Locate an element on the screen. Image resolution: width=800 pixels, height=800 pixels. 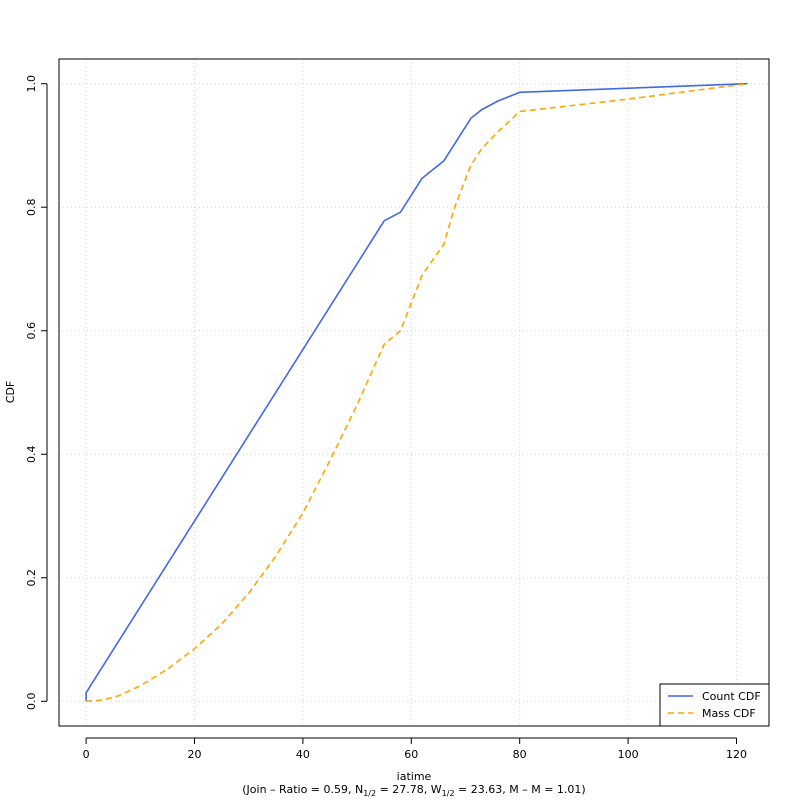
y-axis: 0.0 0.2 0.4 0.6 0.8 1.0 is located at coordinates (36, 393).